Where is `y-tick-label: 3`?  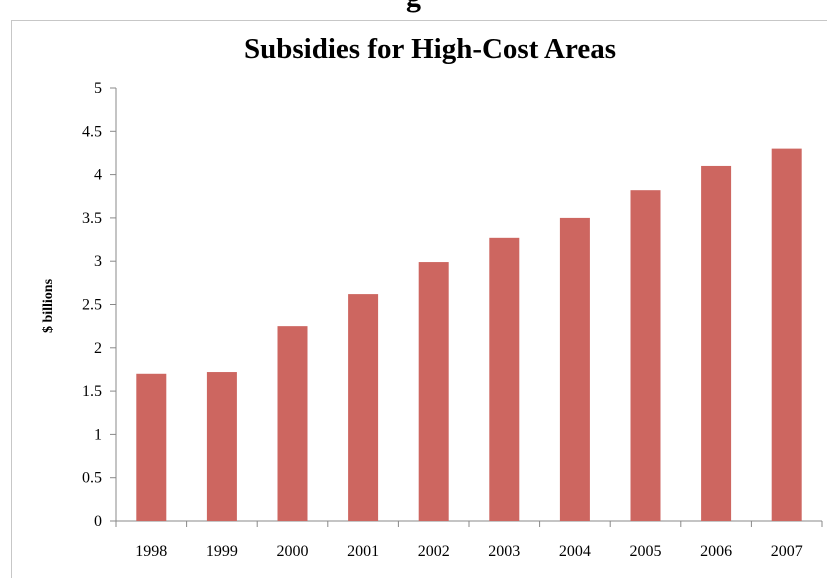 y-tick-label: 3 is located at coordinates (98, 261).